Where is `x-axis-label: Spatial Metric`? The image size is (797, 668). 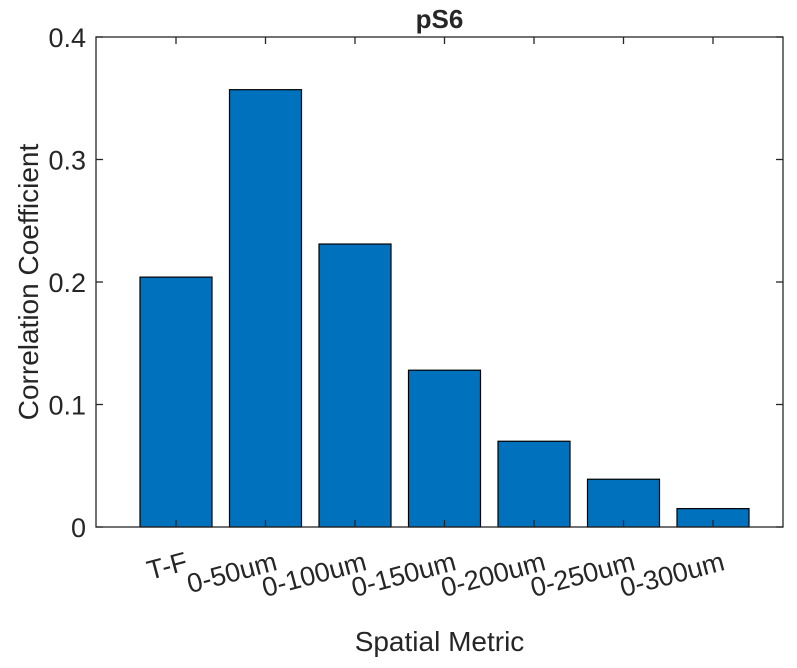 x-axis-label: Spatial Metric is located at coordinates (440, 641).